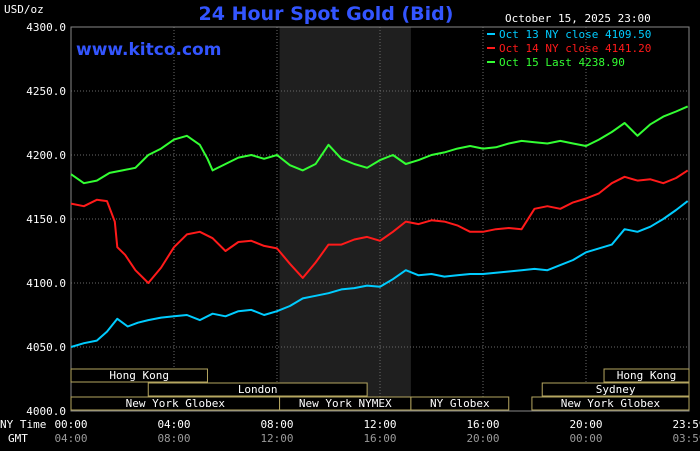 The height and width of the screenshot is (451, 700). What do you see at coordinates (575, 34) in the screenshot?
I see `legend-label-oct13: Oct 13 NY close 4109.50` at bounding box center [575, 34].